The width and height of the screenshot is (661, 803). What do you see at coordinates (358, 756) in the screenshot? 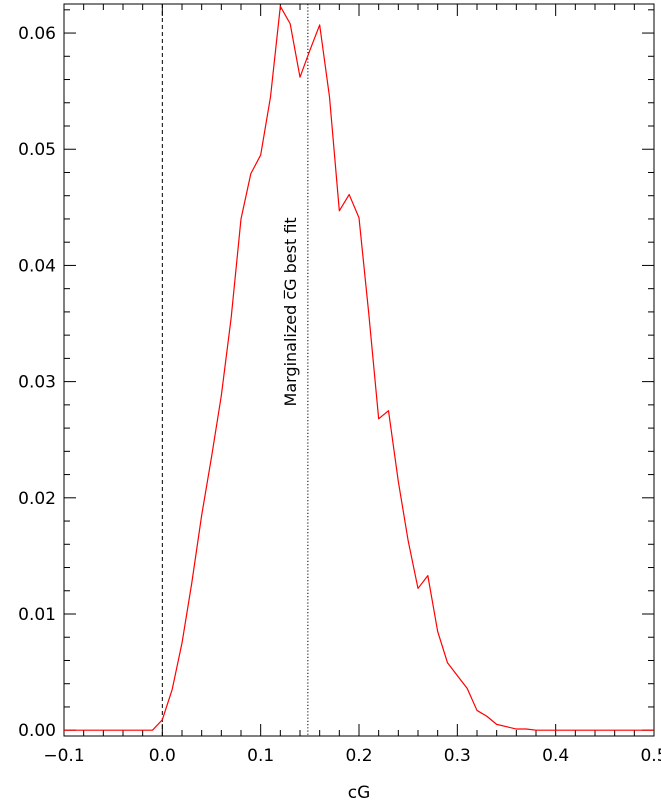
I see `x-tick-label: 0.2` at bounding box center [358, 756].